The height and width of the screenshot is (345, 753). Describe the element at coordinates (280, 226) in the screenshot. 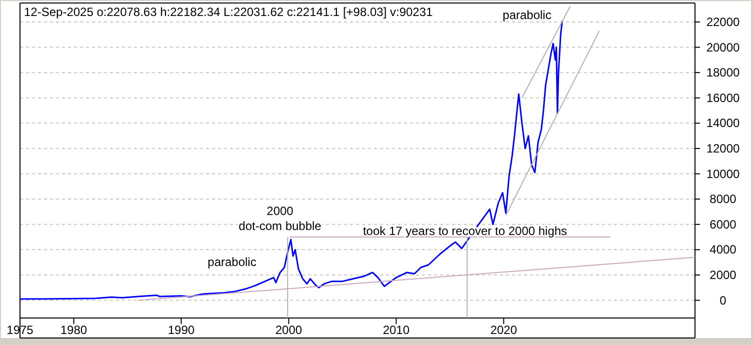

I see `annotation: dot-com bubble` at that location.